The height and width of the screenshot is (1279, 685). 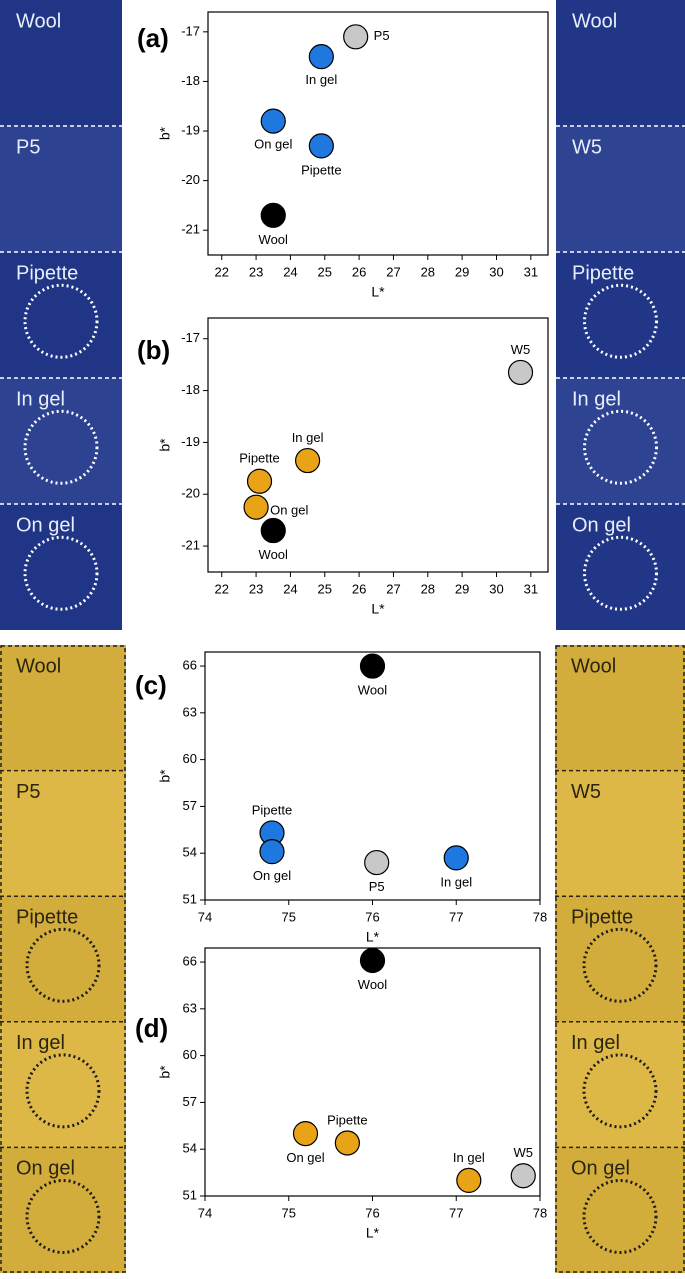 What do you see at coordinates (151, 1028) in the screenshot?
I see `panel-label: (d)` at bounding box center [151, 1028].